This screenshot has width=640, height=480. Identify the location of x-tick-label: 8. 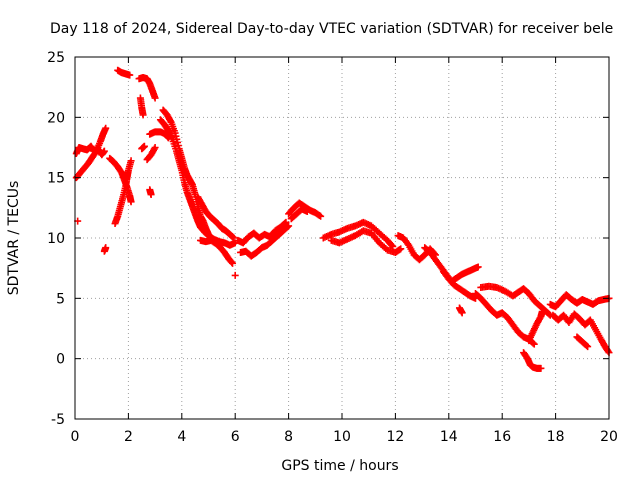
(288, 437).